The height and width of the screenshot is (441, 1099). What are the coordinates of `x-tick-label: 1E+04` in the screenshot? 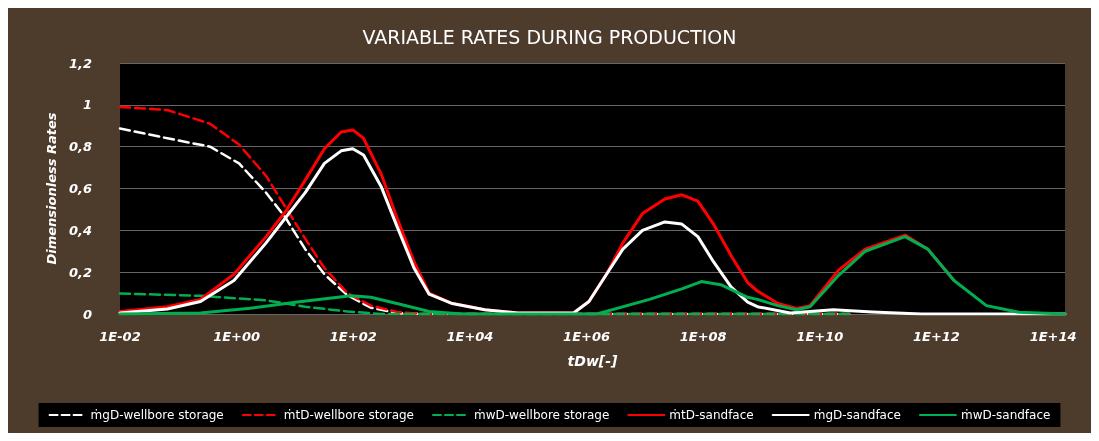 It's located at (470, 336).